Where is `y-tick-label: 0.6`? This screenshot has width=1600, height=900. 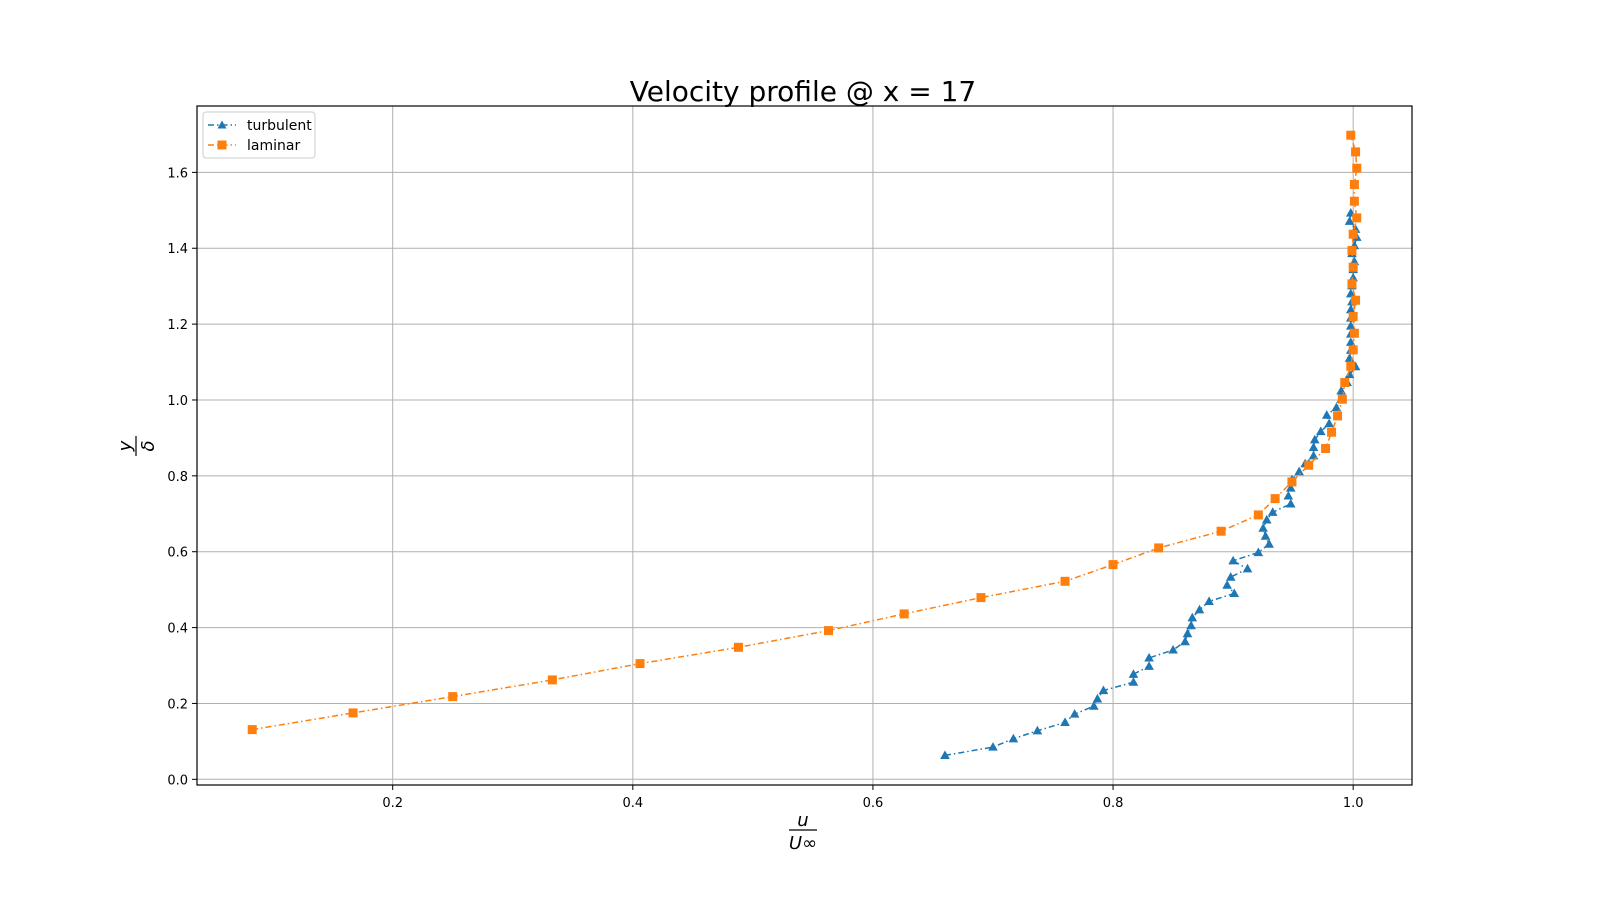
y-tick-label: 0.6 is located at coordinates (177, 553).